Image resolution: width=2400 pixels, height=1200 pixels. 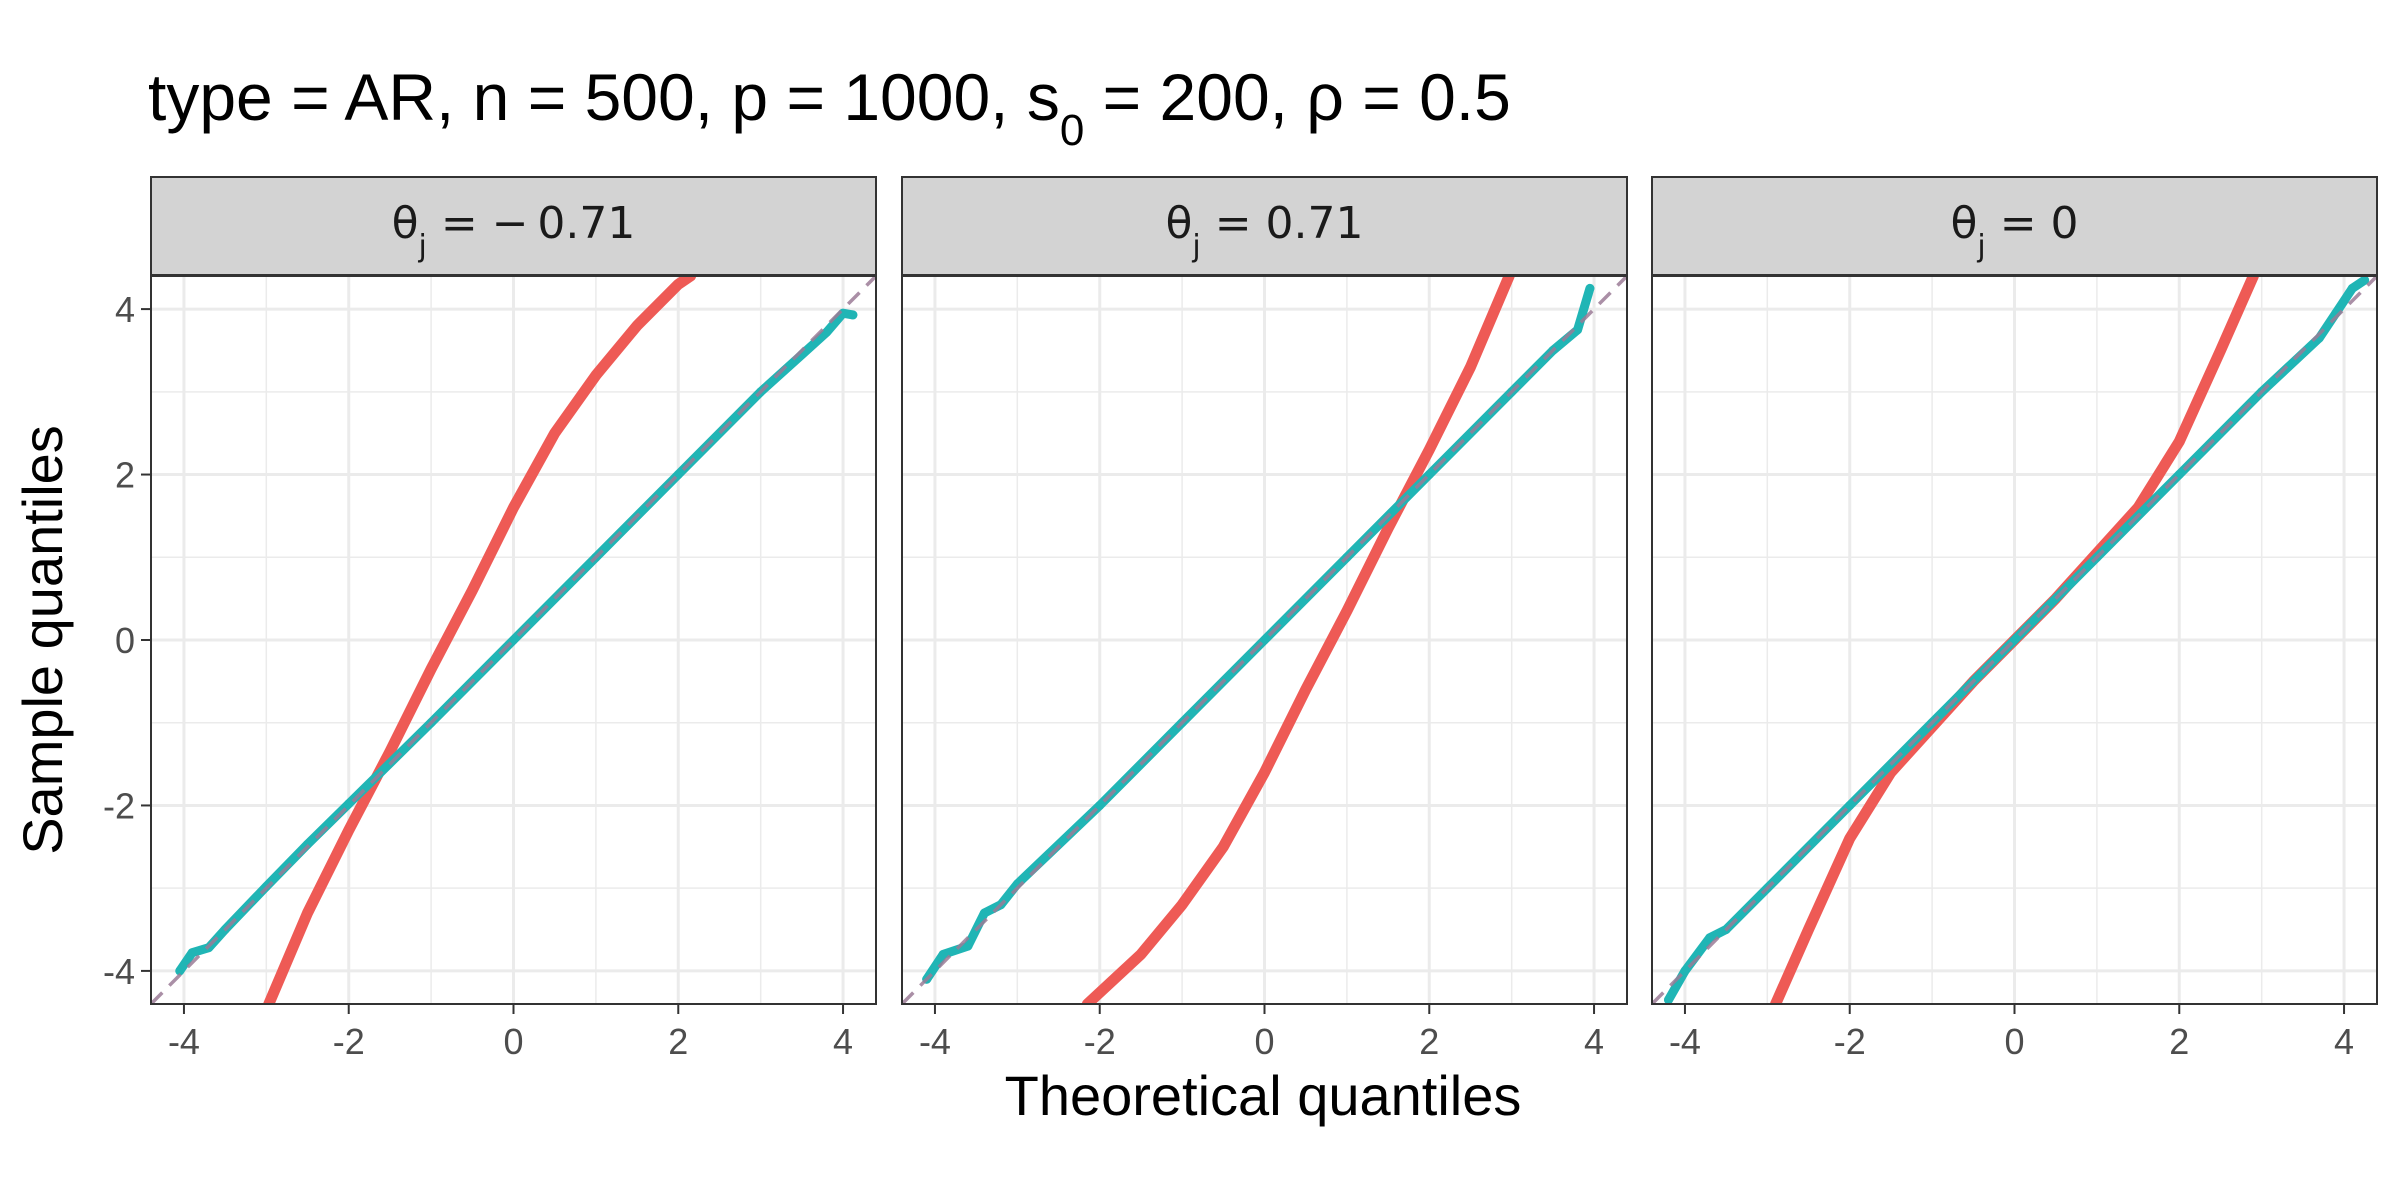 What do you see at coordinates (119, 971) in the screenshot?
I see `y-tick-label: -4` at bounding box center [119, 971].